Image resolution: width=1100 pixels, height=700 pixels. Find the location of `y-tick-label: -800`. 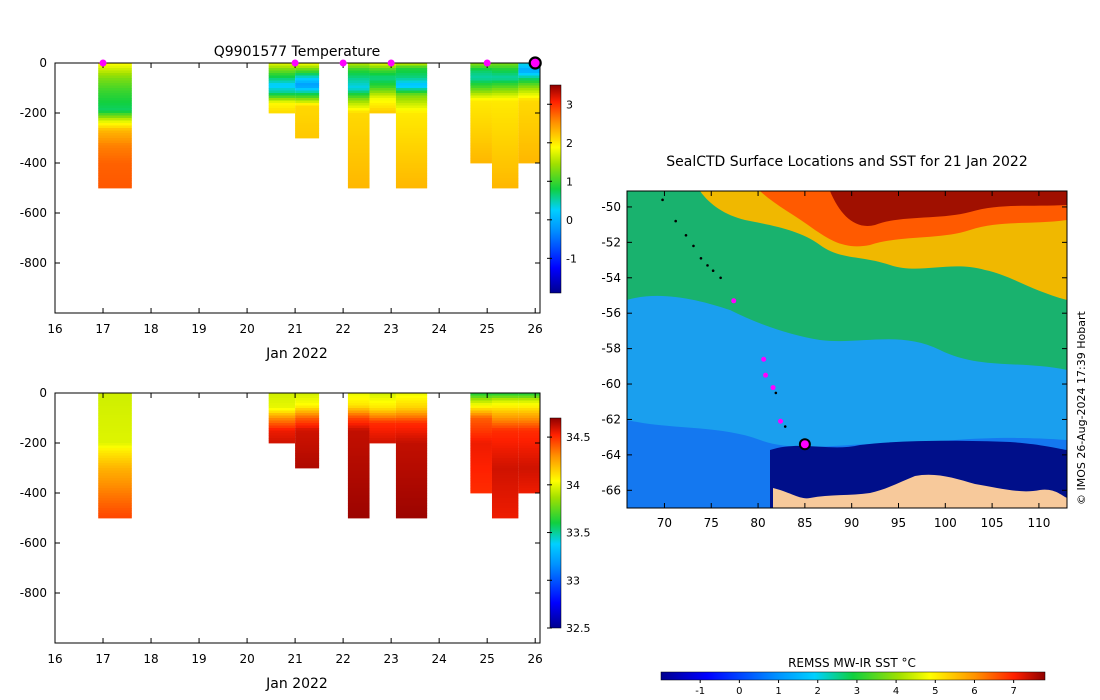

y-tick-label: -800 is located at coordinates (33, 263).